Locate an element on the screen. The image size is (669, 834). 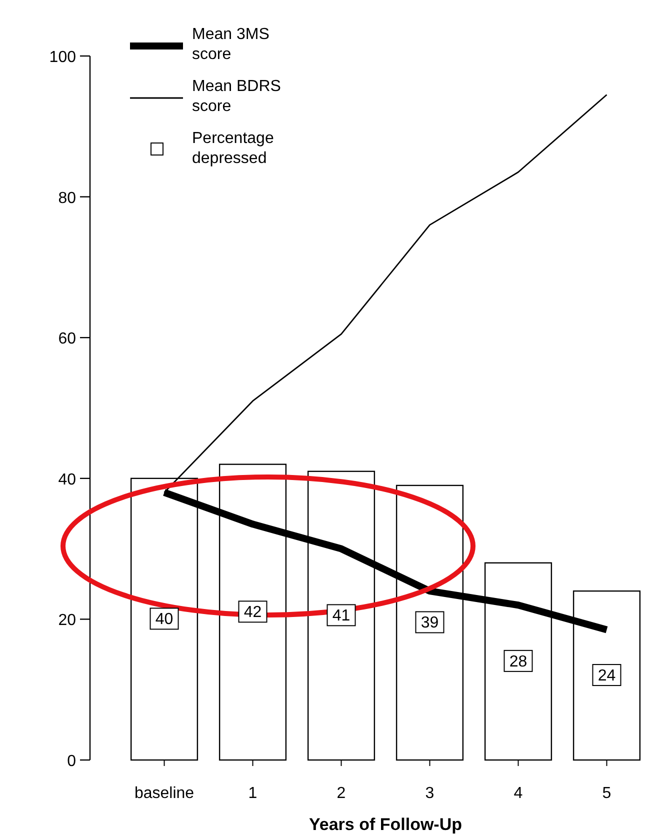
y-tick-label: 0 is located at coordinates (71, 761).